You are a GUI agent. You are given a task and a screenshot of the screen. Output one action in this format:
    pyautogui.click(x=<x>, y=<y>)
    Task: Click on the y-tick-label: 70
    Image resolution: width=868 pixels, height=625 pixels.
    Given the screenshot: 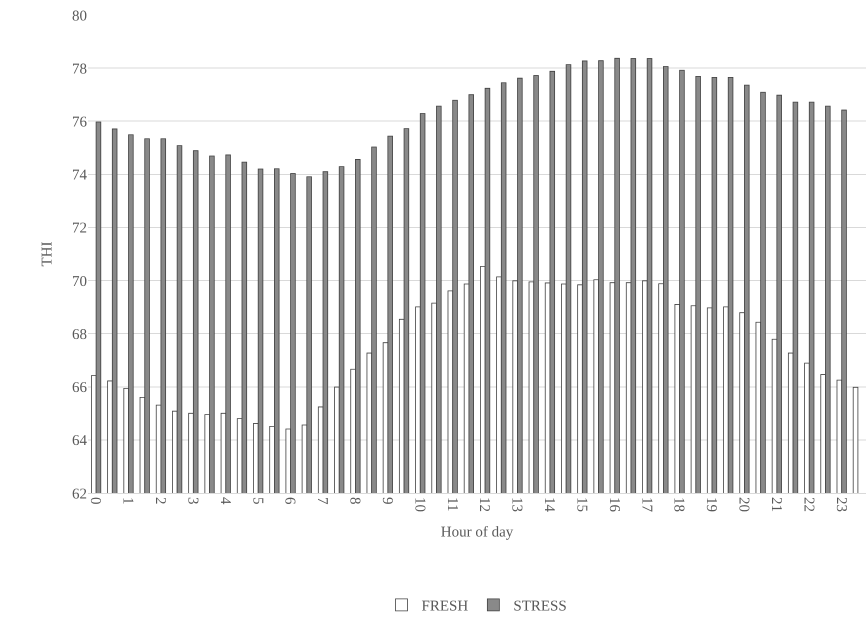 What is the action you would take?
    pyautogui.click(x=79, y=282)
    